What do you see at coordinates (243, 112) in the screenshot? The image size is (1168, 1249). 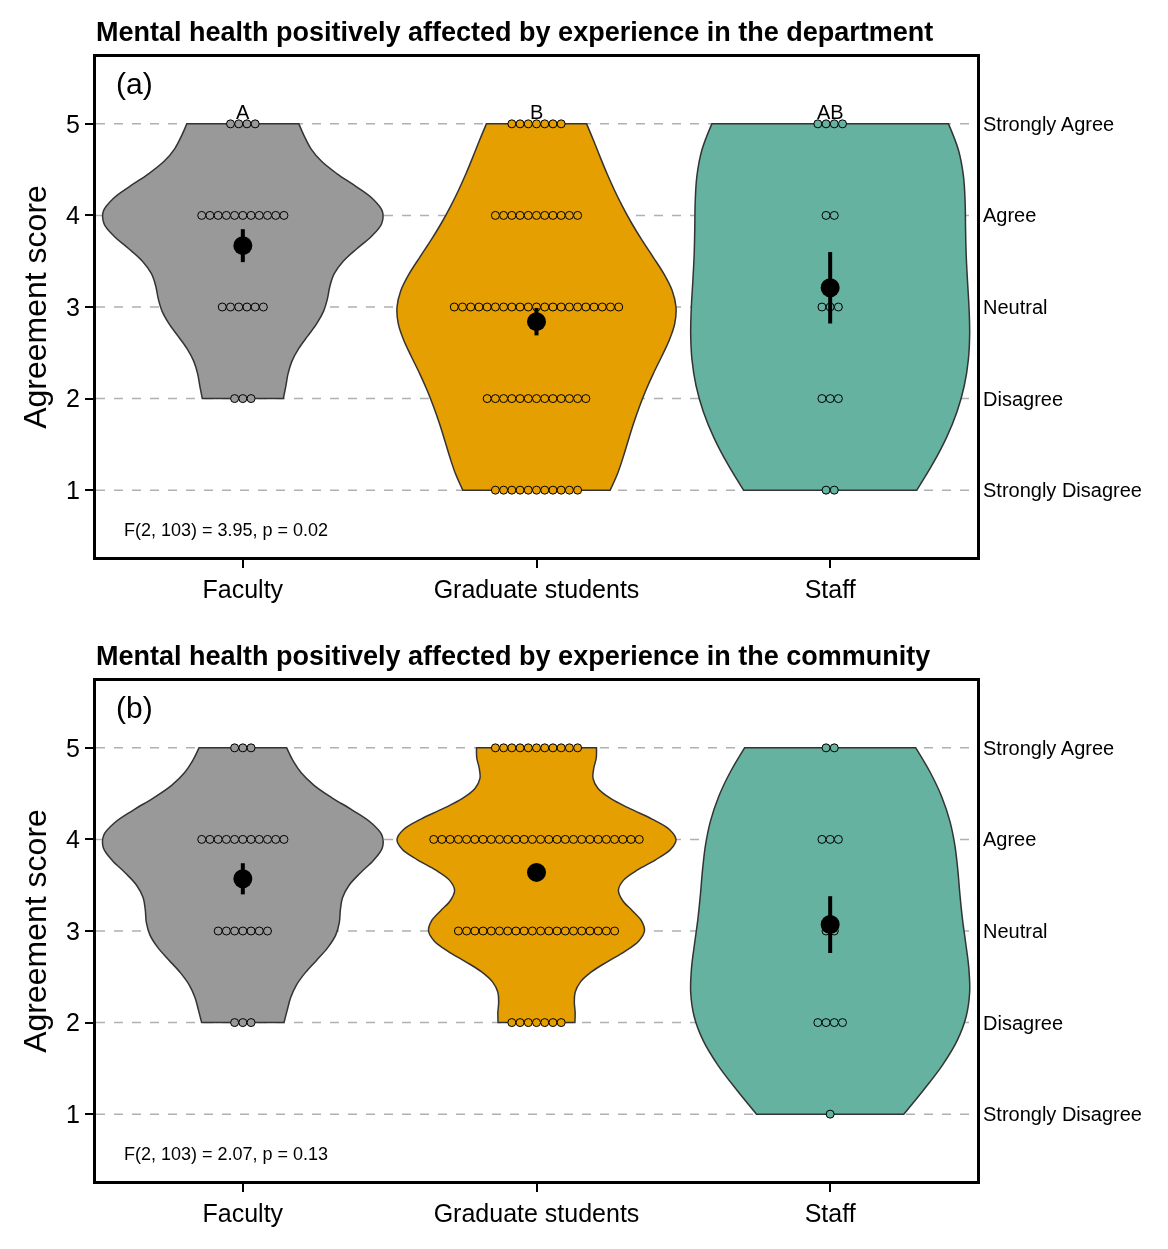 I see `annotation: A` at bounding box center [243, 112].